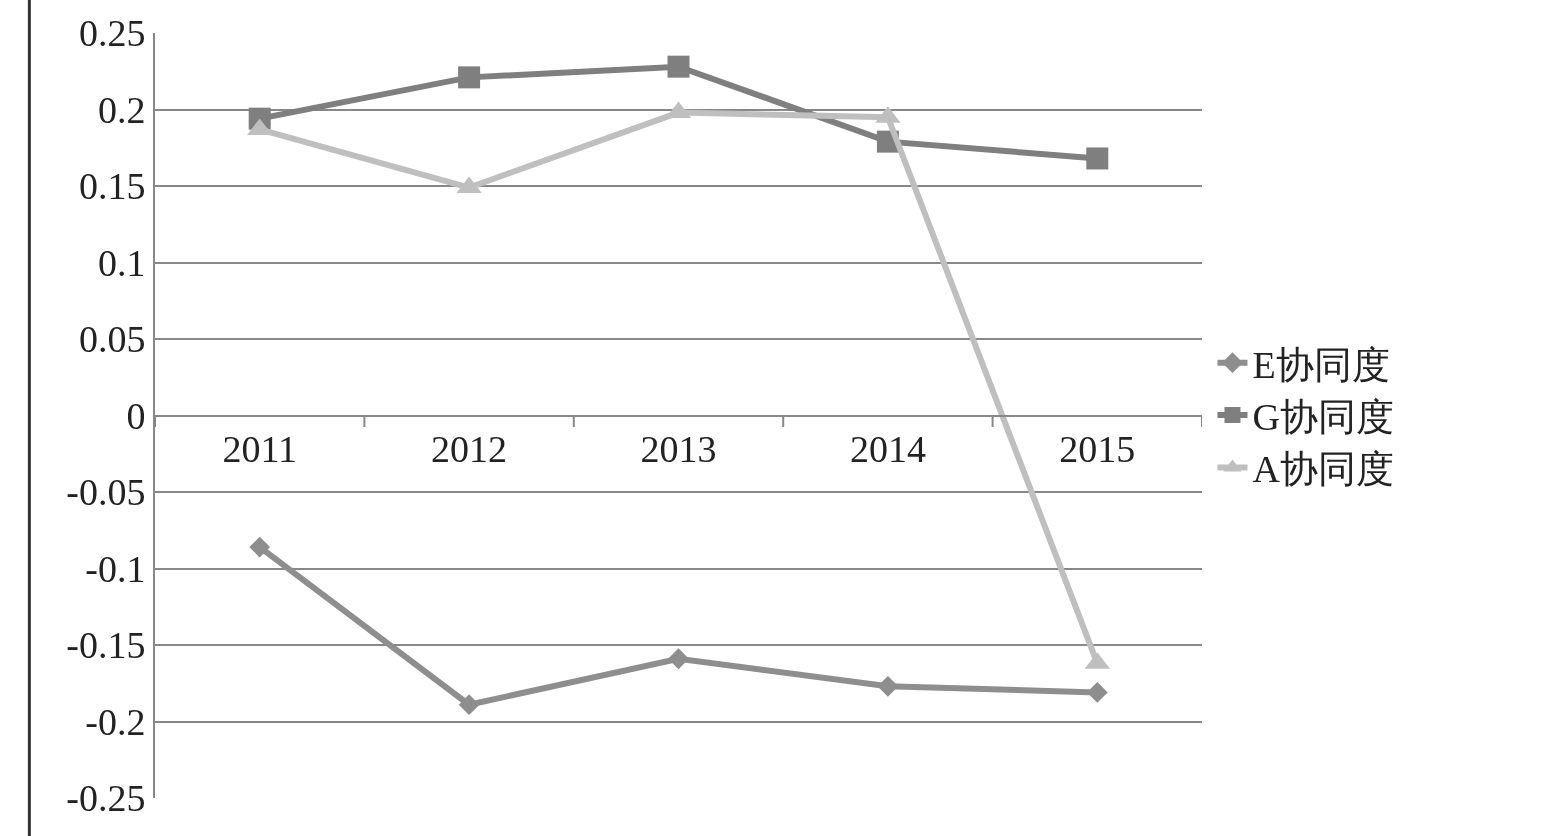  I want to click on x-tick-label: 2013, so click(678, 449).